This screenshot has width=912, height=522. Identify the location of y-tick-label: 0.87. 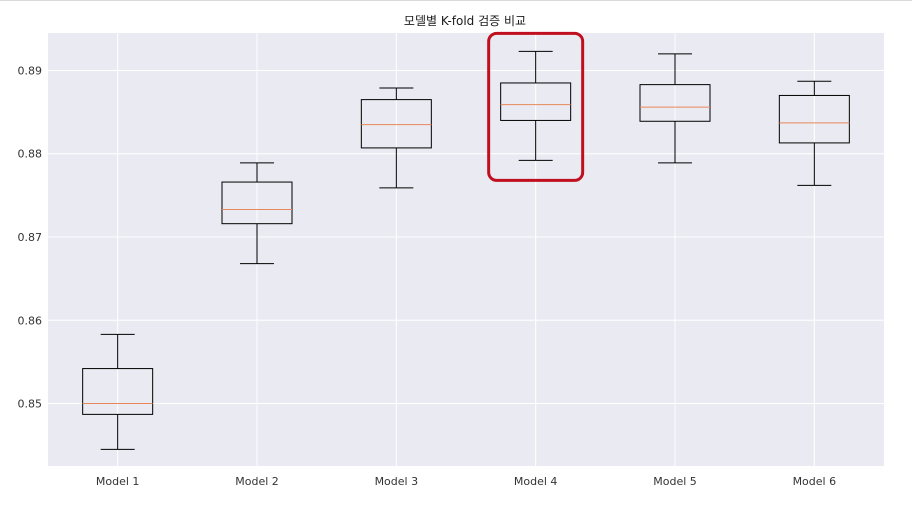
(30, 237).